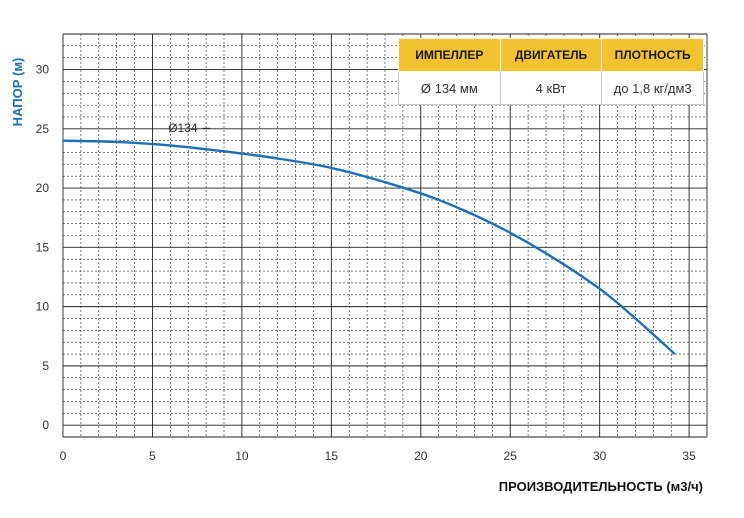 The height and width of the screenshot is (518, 744). I want to click on spec-value-row: Ø 134 мм 4 кВт до 1,8 кг/дм3, so click(551, 88).